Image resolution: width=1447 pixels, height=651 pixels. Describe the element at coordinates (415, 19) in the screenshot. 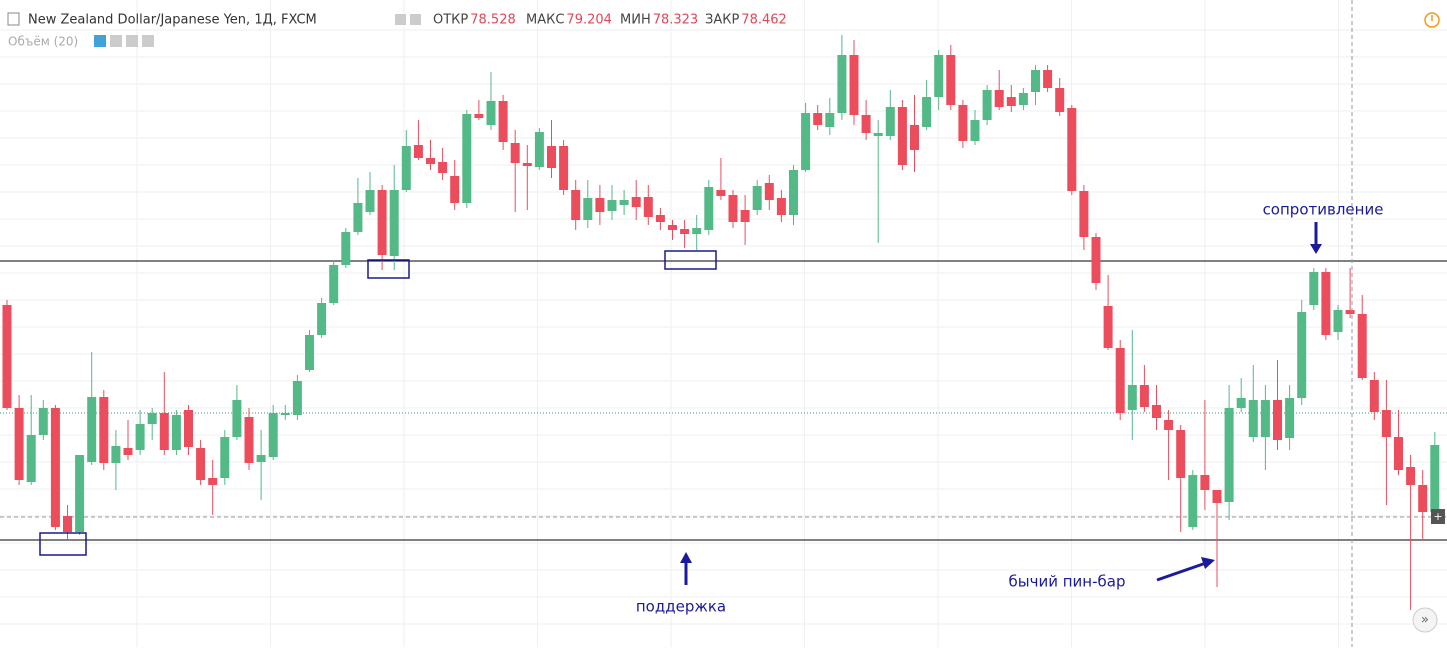

I see `settings-icon` at that location.